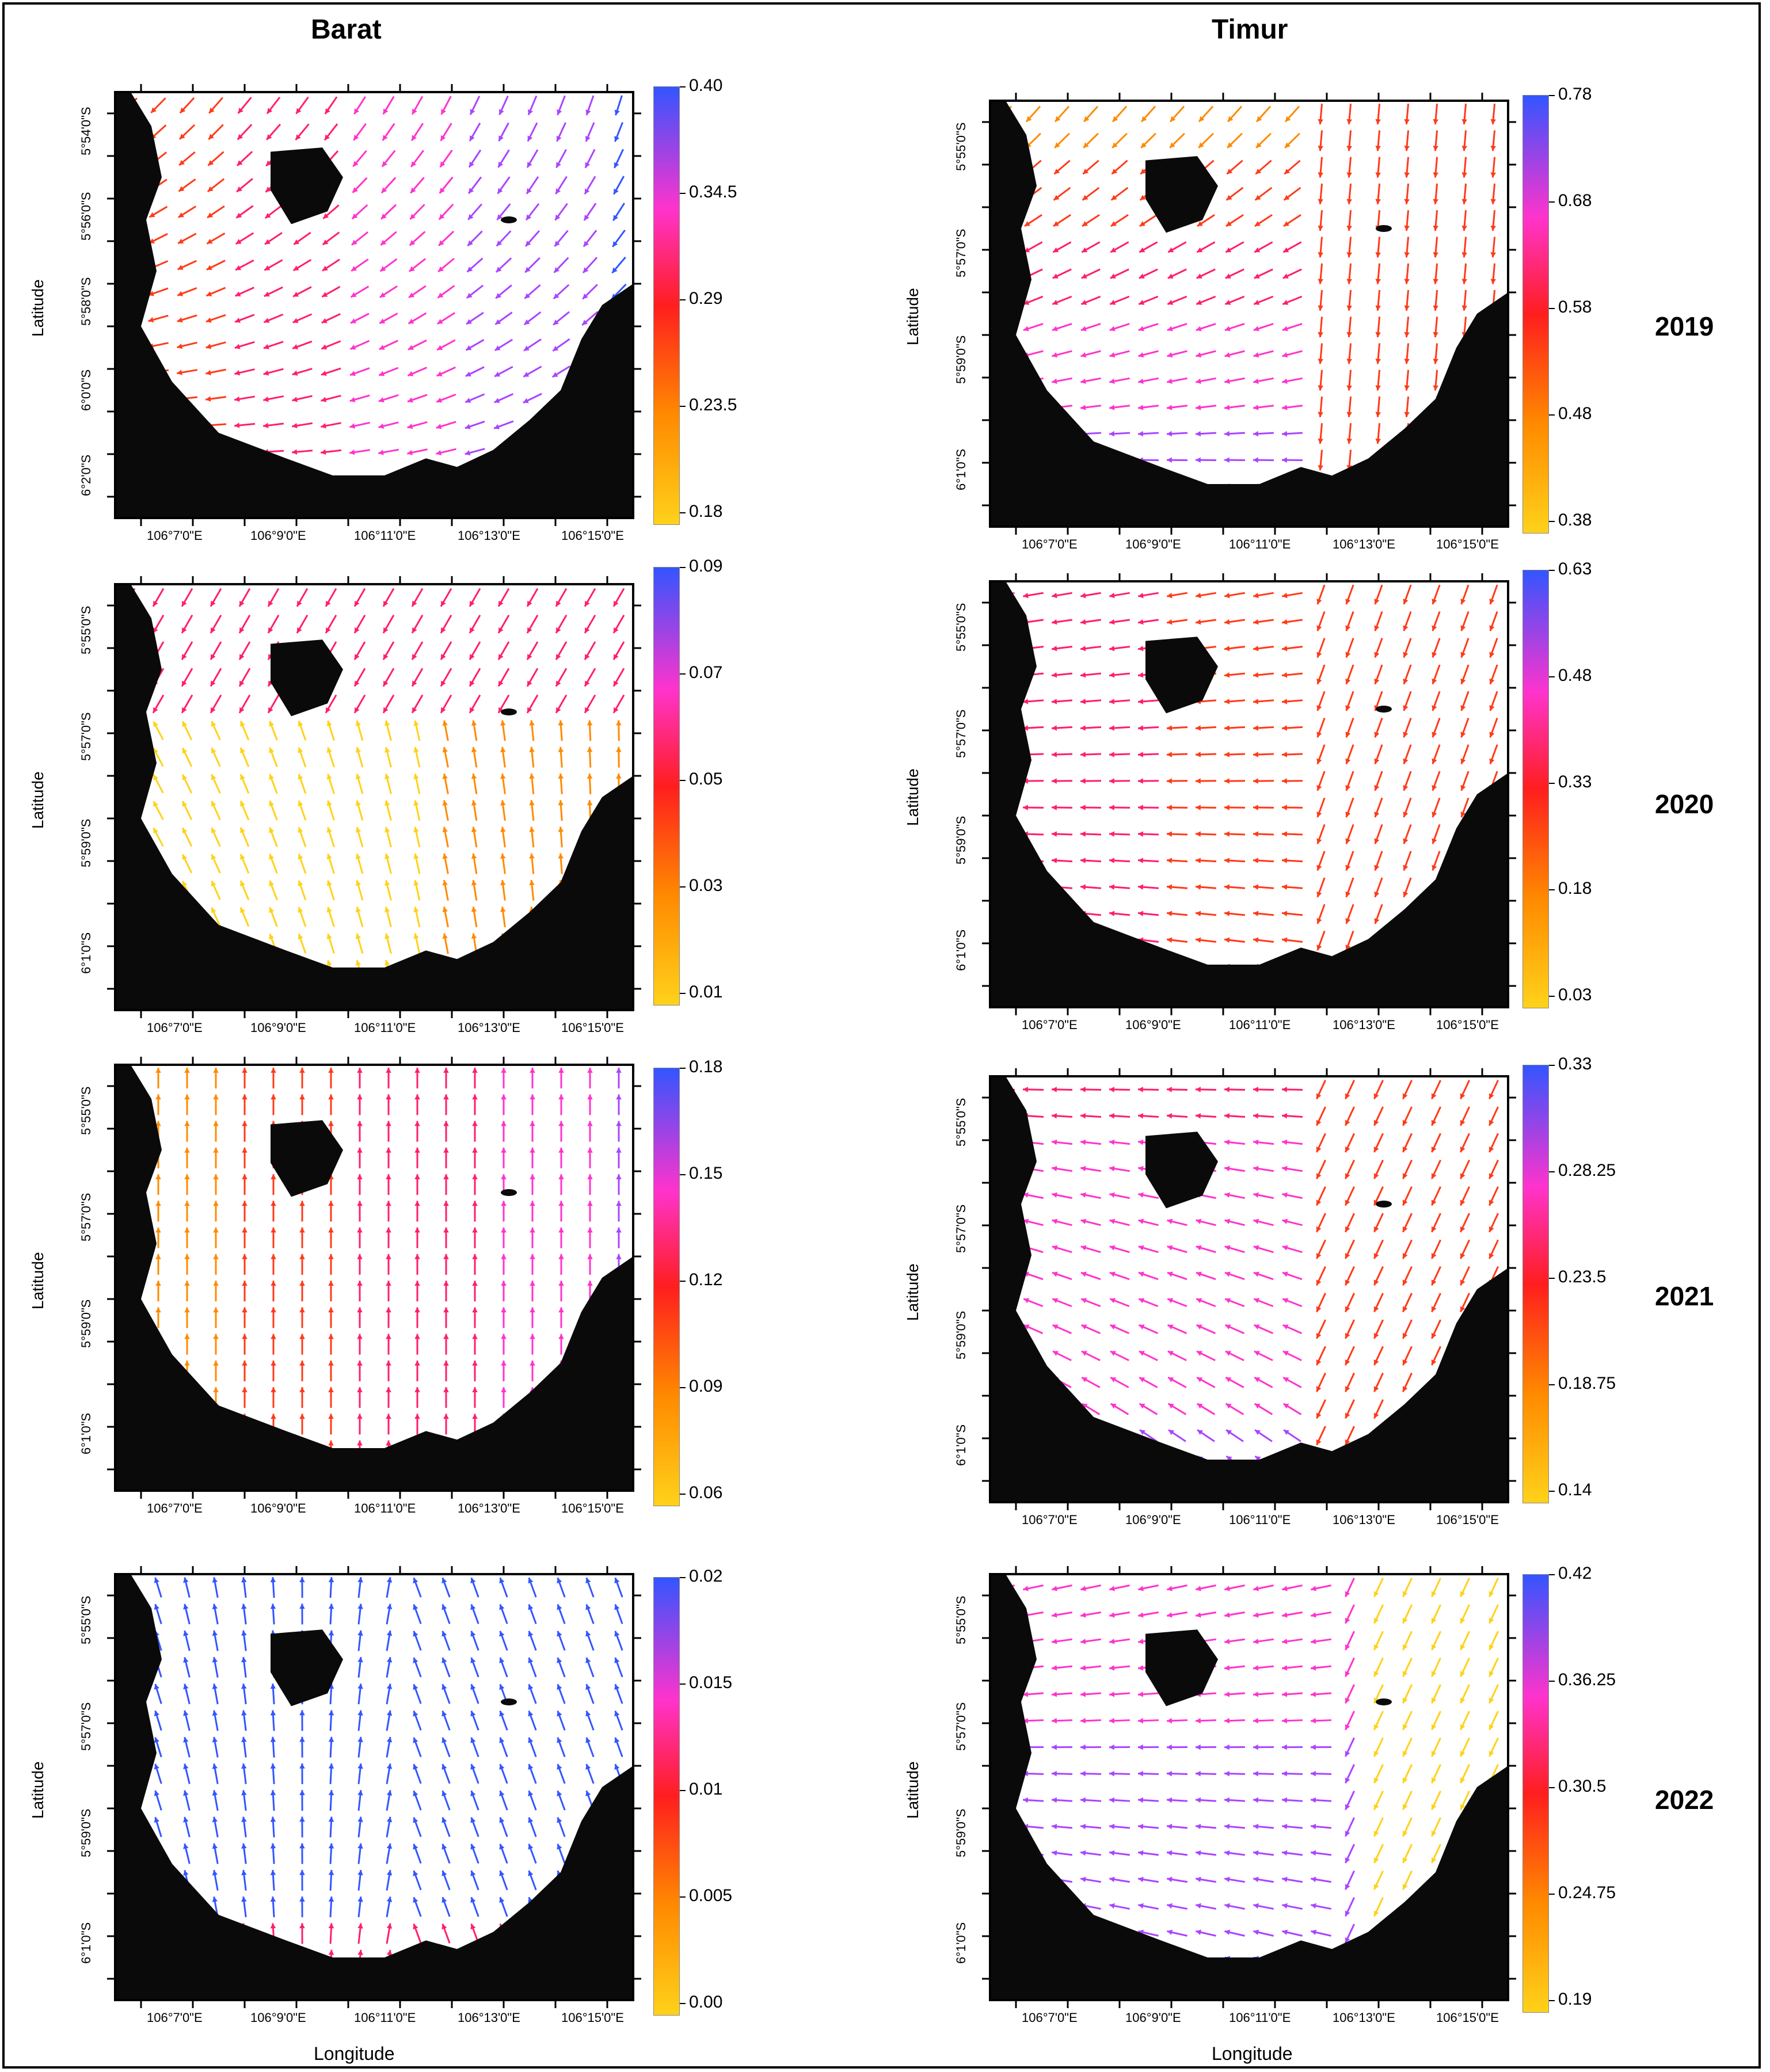 The height and width of the screenshot is (2072, 1770). What do you see at coordinates (1249, 1289) in the screenshot?
I see `current-map-timur-2021` at bounding box center [1249, 1289].